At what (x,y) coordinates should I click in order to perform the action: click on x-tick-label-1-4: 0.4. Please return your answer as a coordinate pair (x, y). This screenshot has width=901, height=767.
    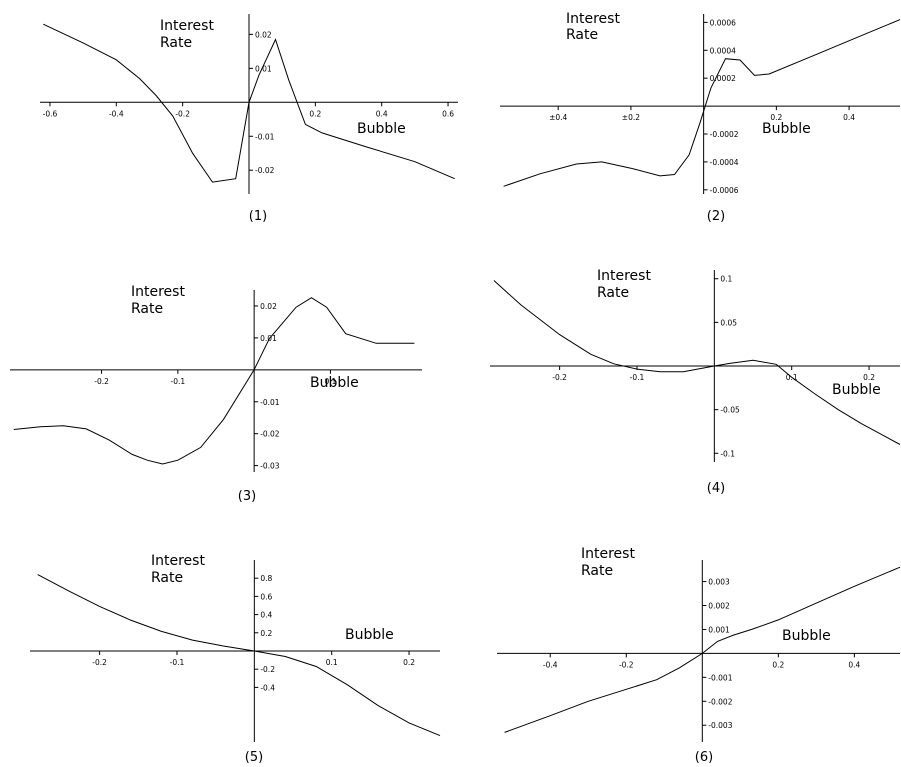
    Looking at the image, I should click on (382, 113).